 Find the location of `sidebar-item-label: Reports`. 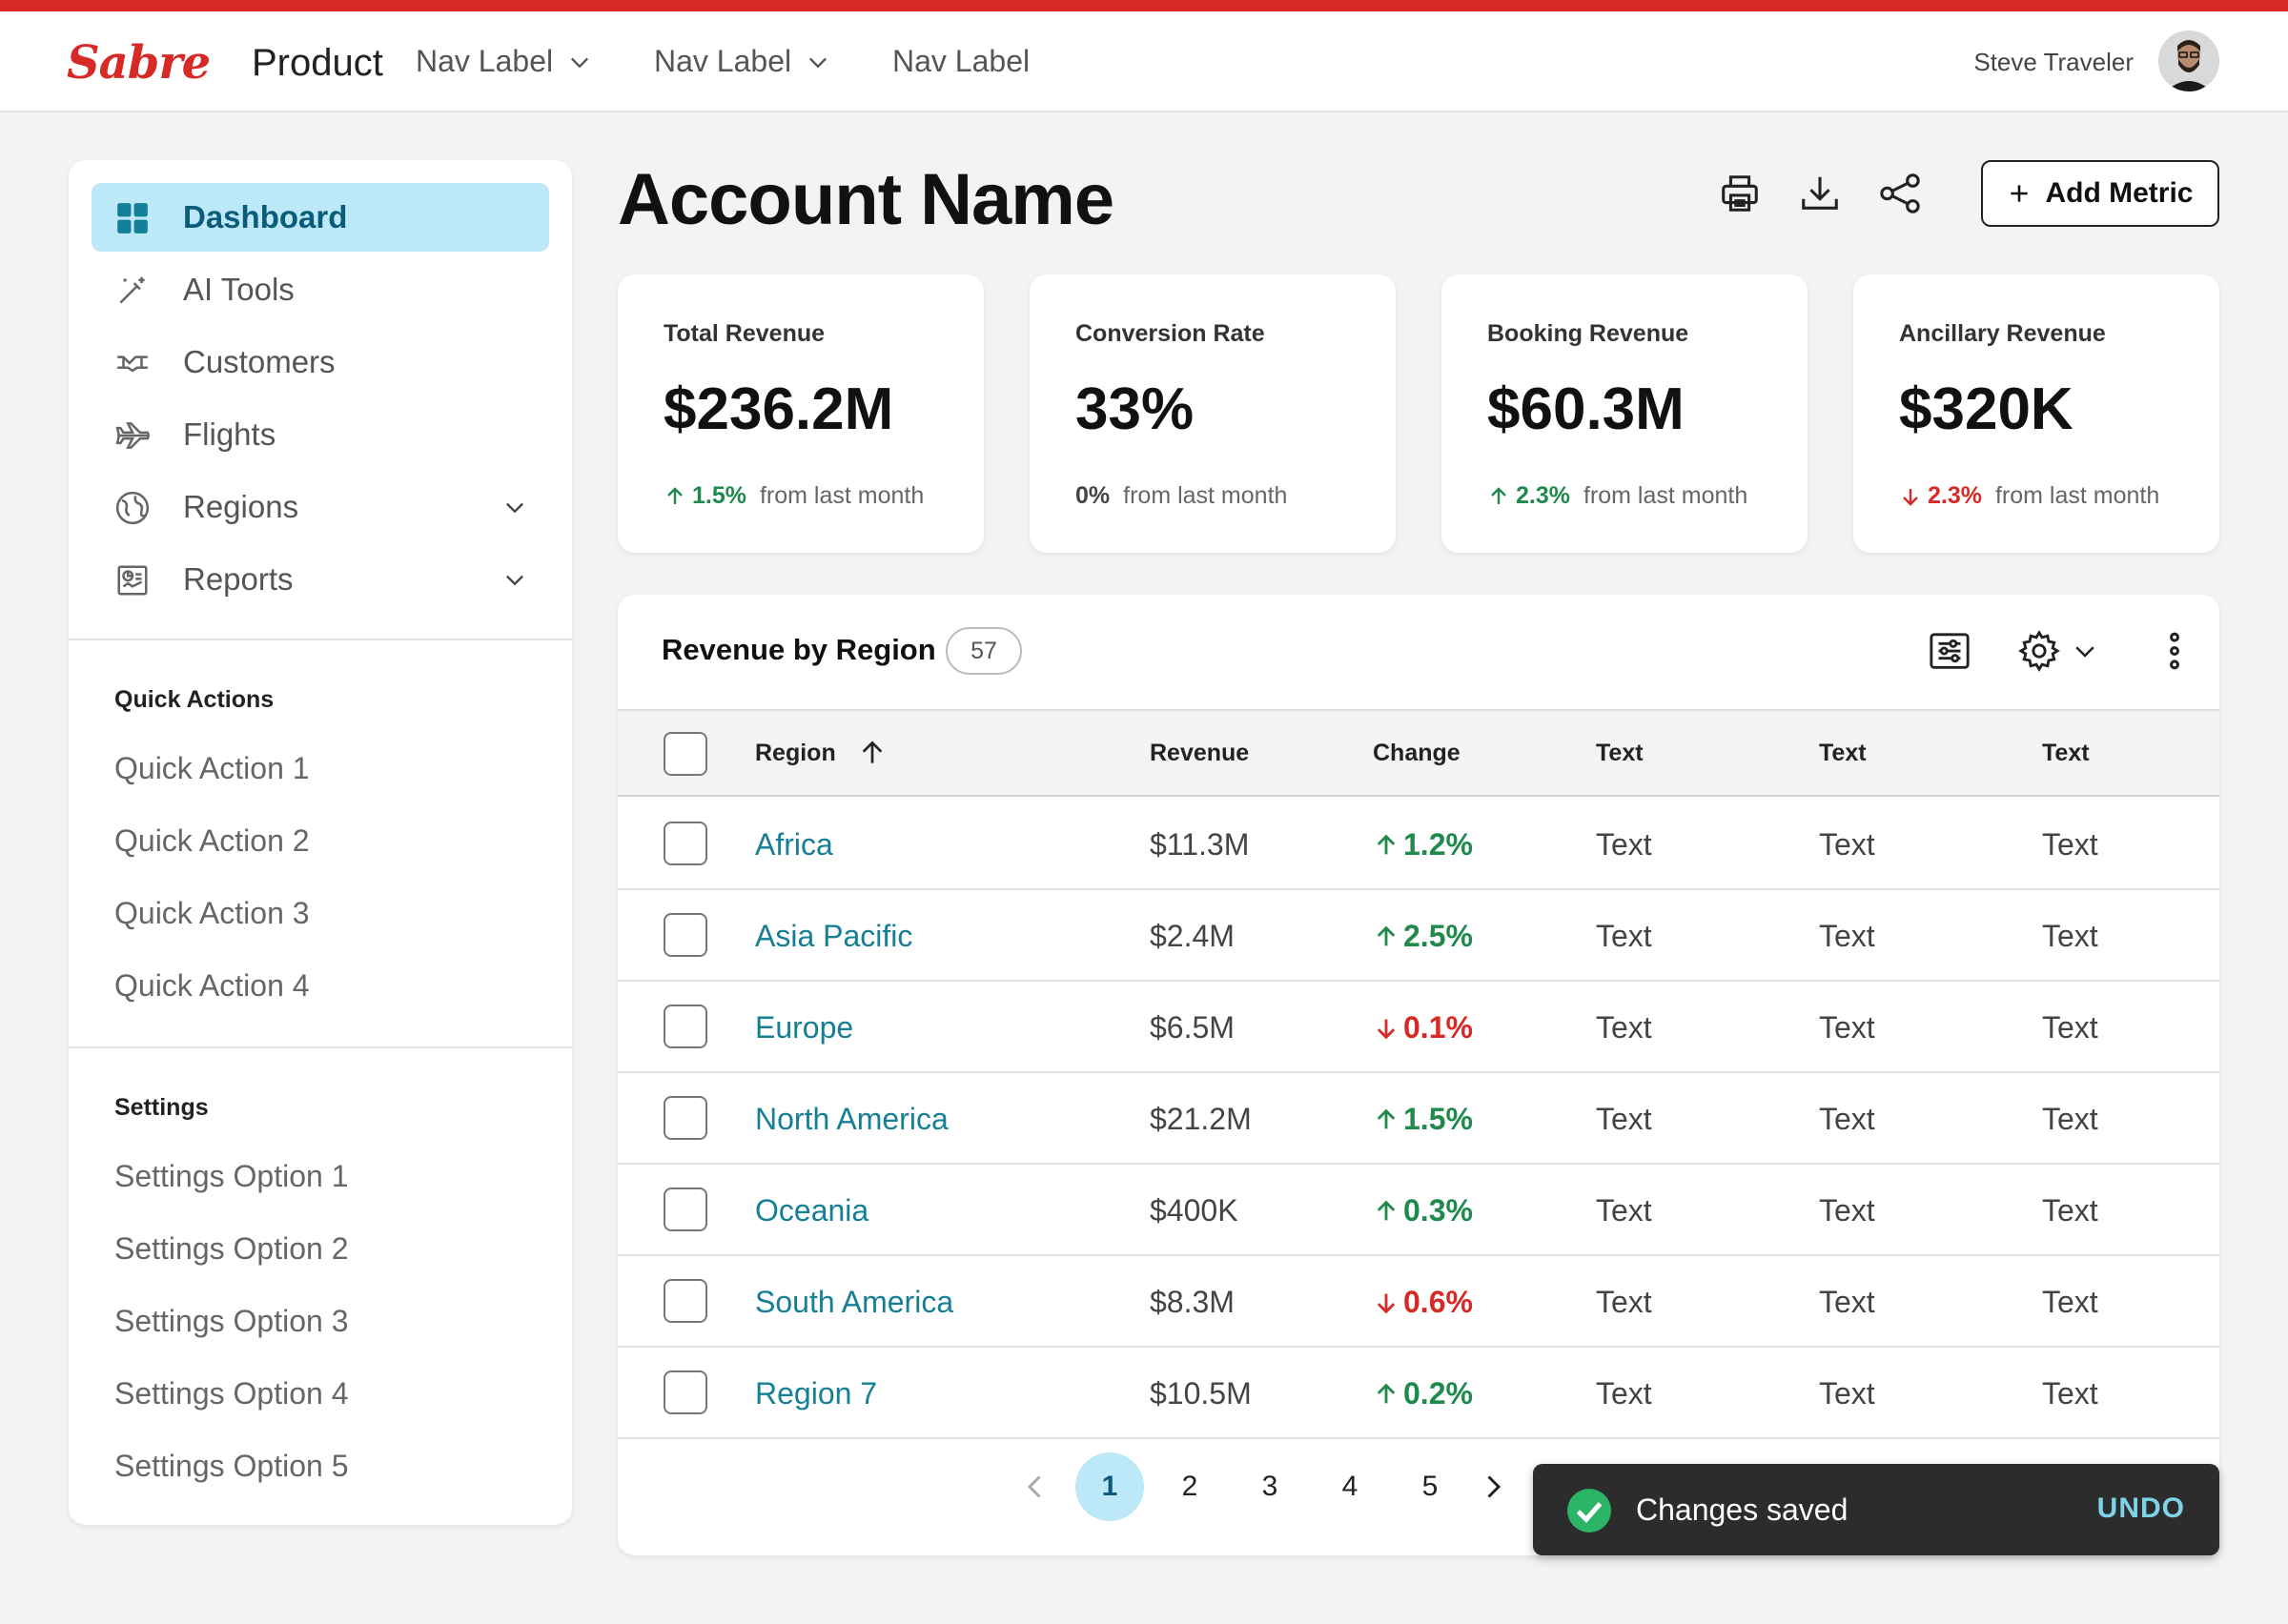

sidebar-item-label: Reports is located at coordinates (238, 579).